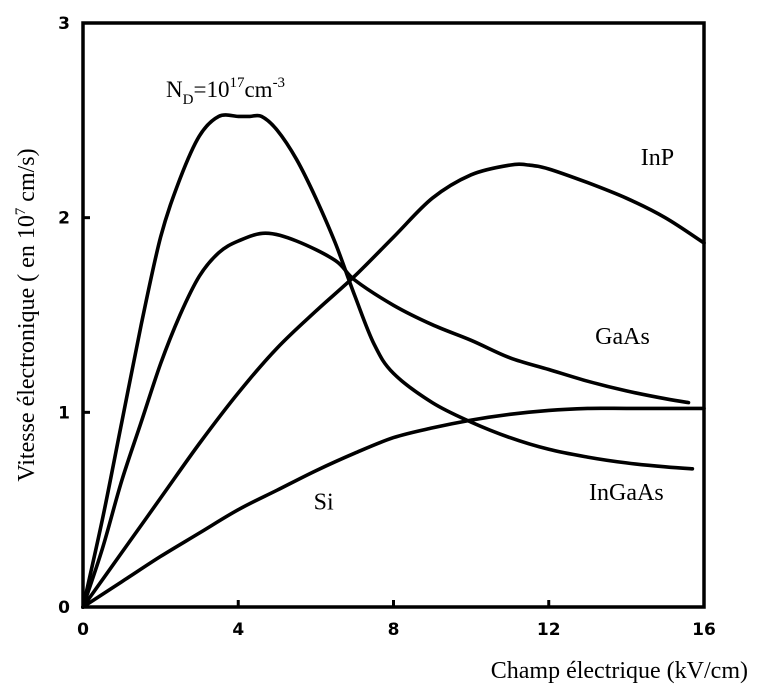 The height and width of the screenshot is (691, 757). What do you see at coordinates (394, 630) in the screenshot?
I see `x-tick-label: 8` at bounding box center [394, 630].